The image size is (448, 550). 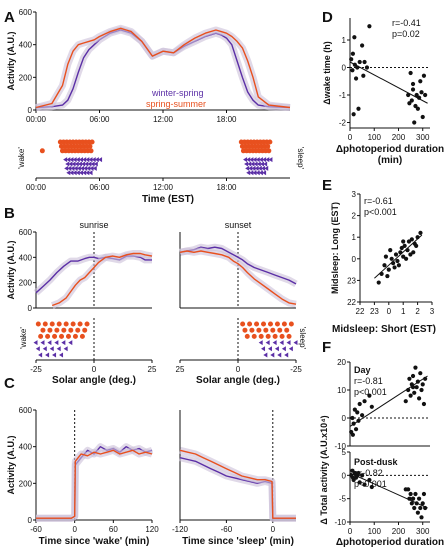 What do you see at coordinates (94, 541) in the screenshot?
I see `x-axis-label: Time since 'wake' (min)` at bounding box center [94, 541].